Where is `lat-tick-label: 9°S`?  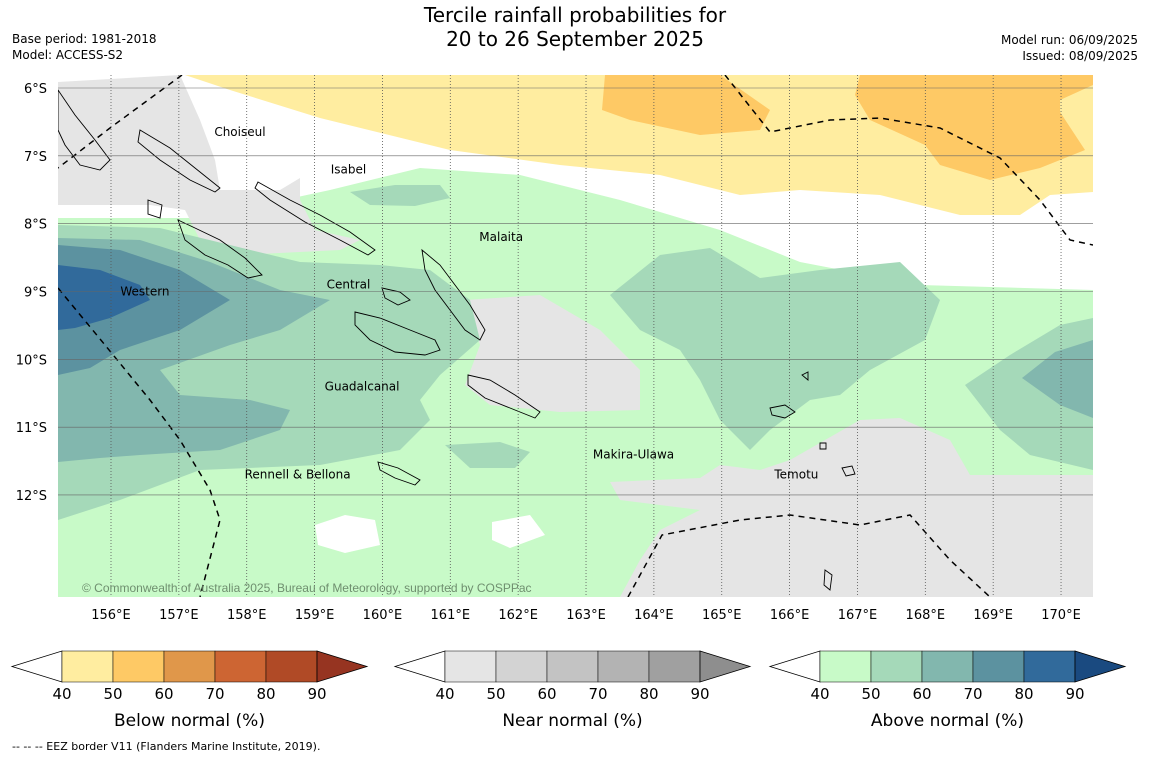 lat-tick-label: 9°S is located at coordinates (35, 292).